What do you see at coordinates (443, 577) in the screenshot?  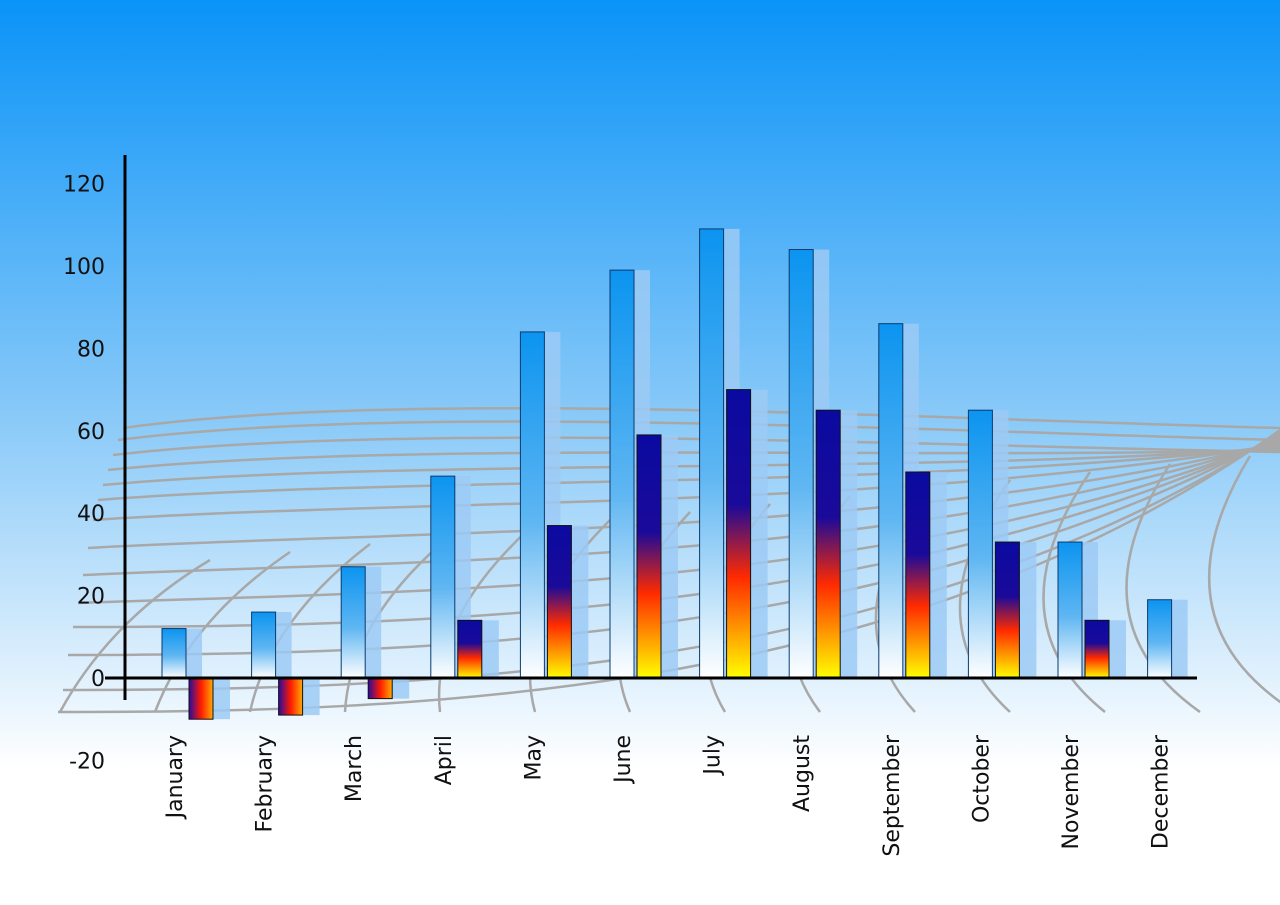 I see `bar-series1-April` at bounding box center [443, 577].